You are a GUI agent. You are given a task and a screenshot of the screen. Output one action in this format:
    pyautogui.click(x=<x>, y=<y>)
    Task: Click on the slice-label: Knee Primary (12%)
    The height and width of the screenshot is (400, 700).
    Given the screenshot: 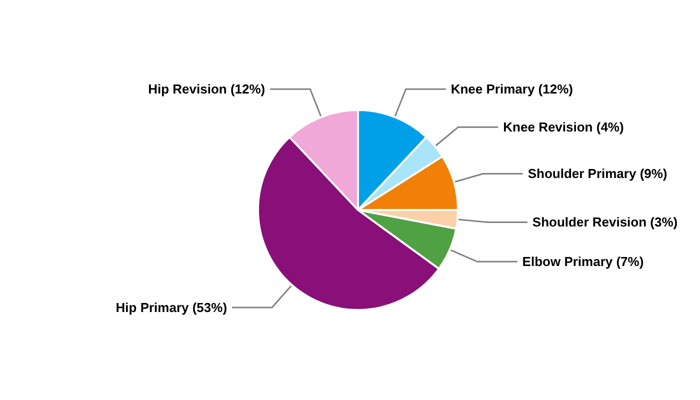 What is the action you would take?
    pyautogui.click(x=511, y=89)
    